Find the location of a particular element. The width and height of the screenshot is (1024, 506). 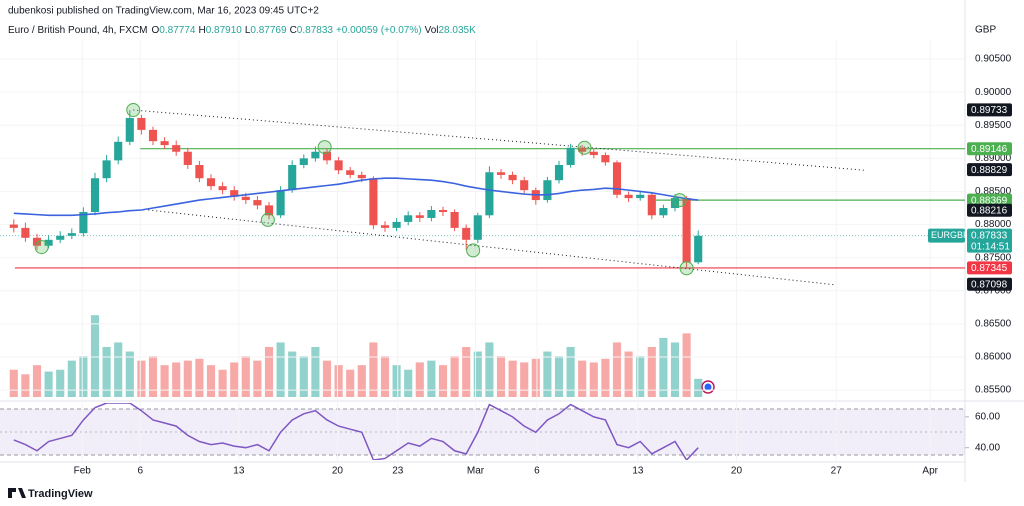

y-tick-label: 0.89000 is located at coordinates (993, 158).